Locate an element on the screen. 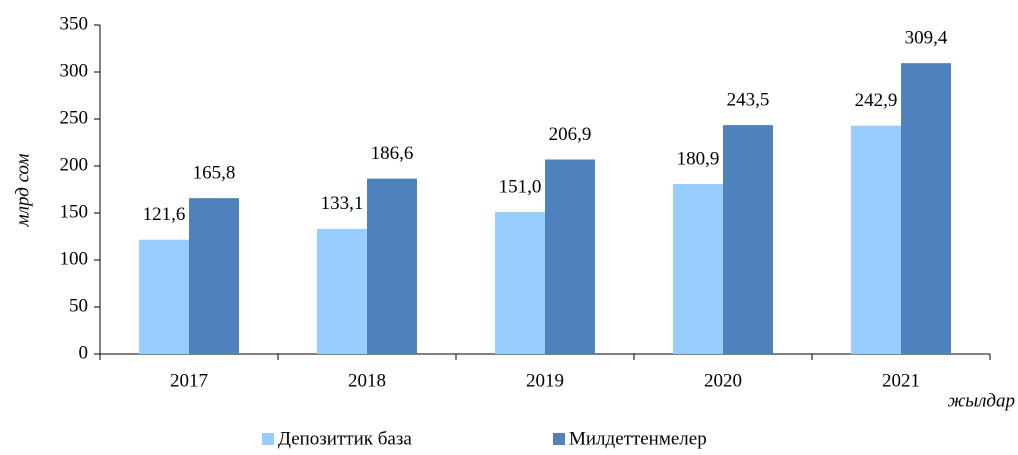 Image resolution: width=1018 pixels, height=455 pixels. x-tick-label: 2020 is located at coordinates (723, 380).